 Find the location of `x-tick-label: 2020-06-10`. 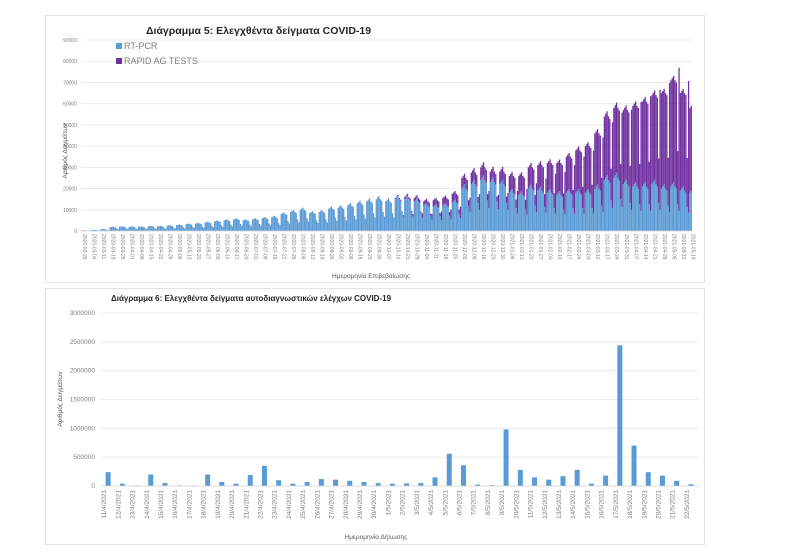

x-tick-label: 2020-06-10 is located at coordinates (227, 247).